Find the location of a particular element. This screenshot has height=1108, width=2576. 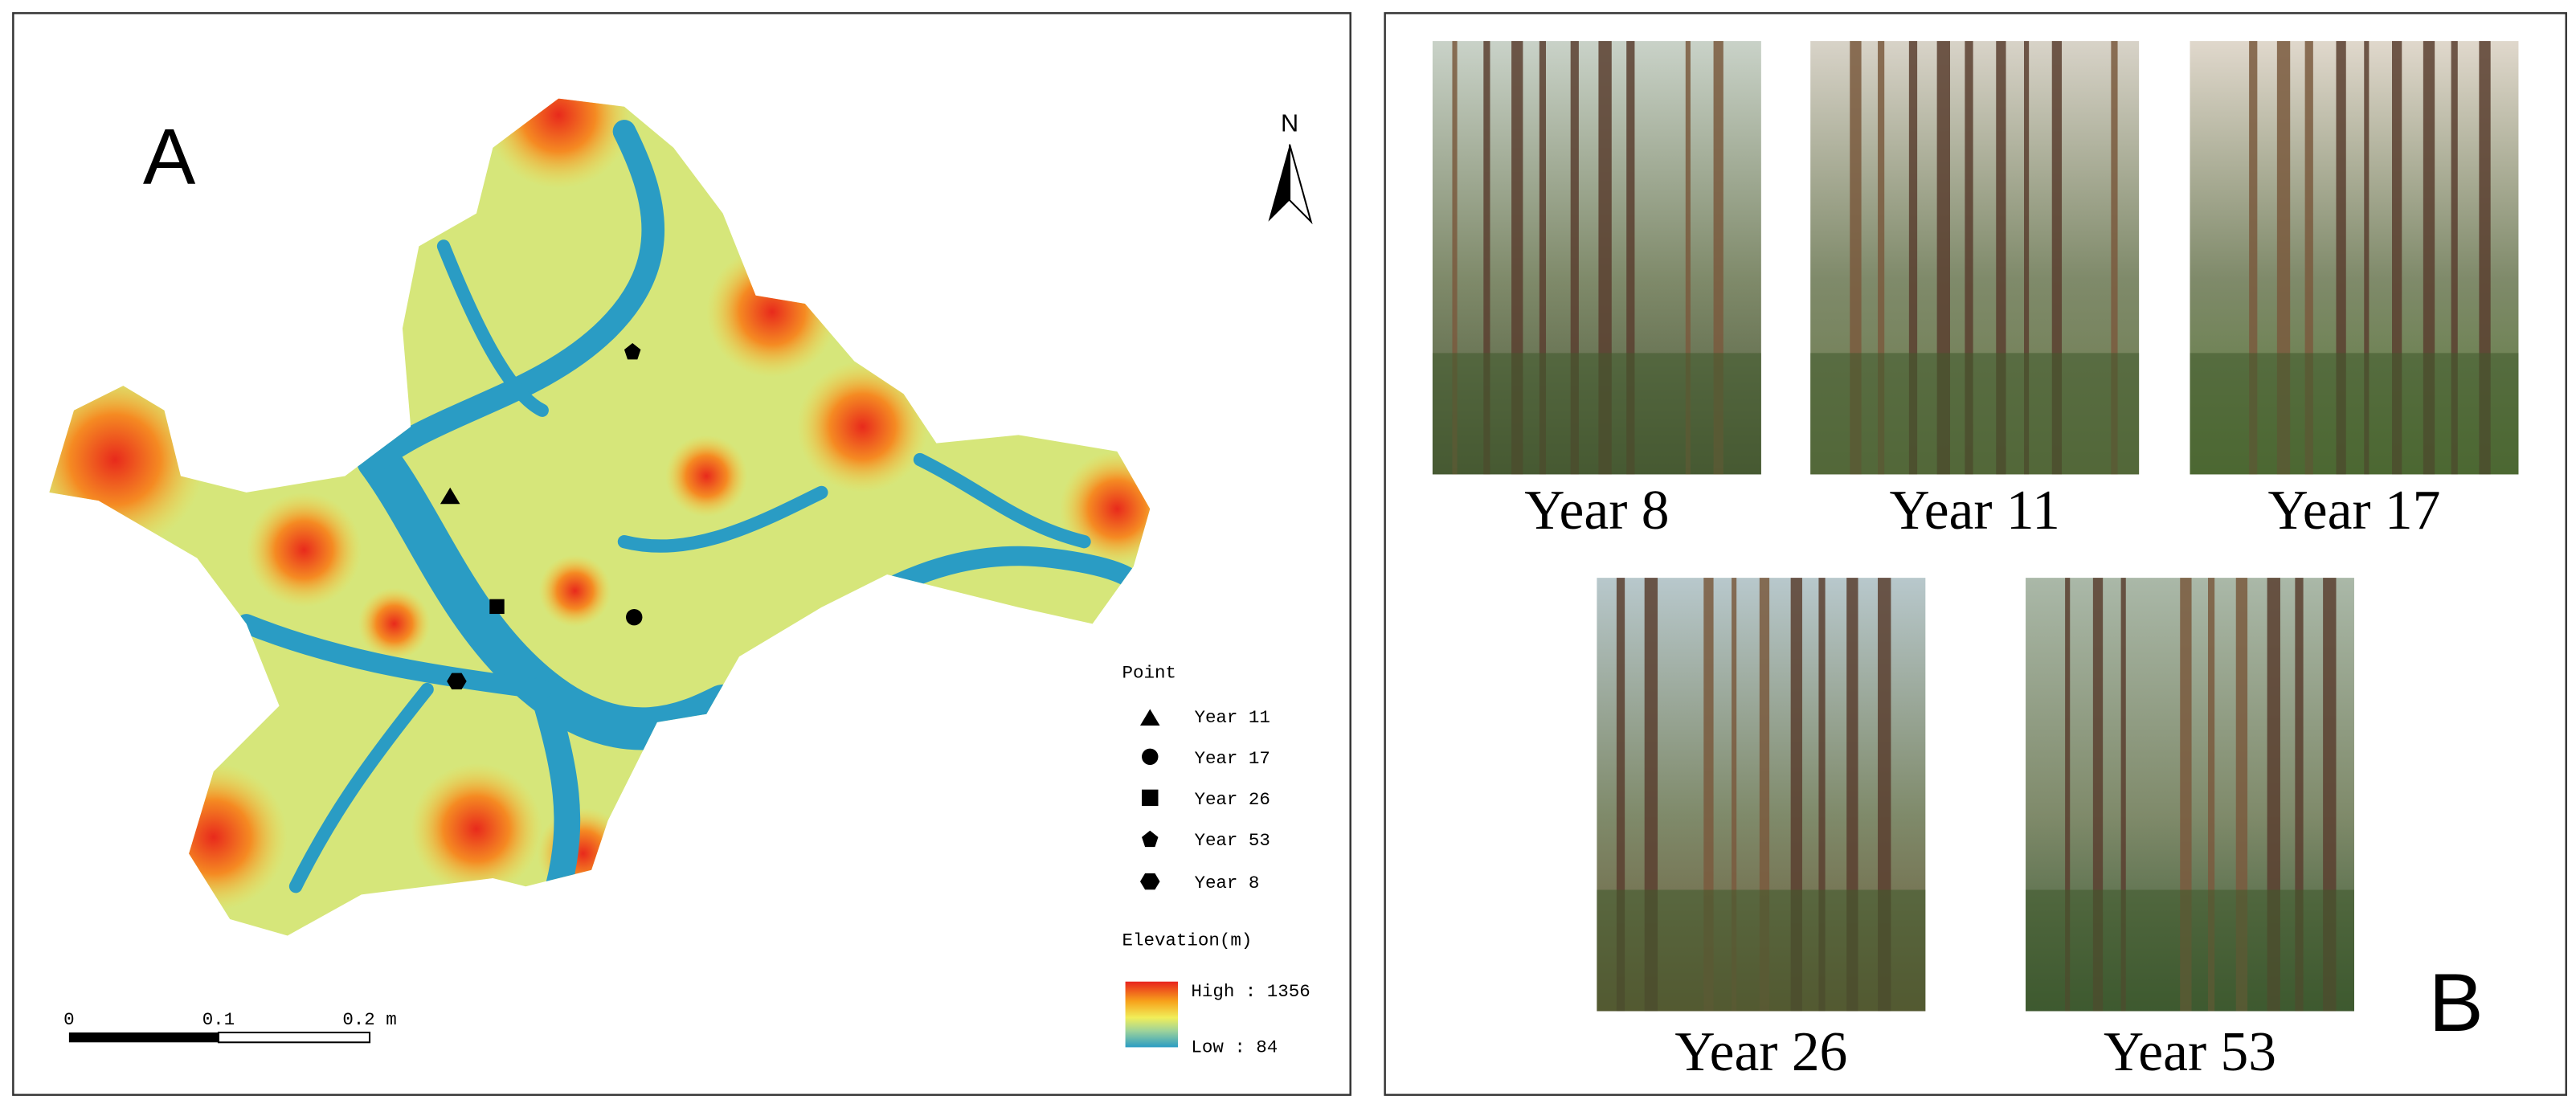

scale-label: 0.2 m is located at coordinates (369, 1019).